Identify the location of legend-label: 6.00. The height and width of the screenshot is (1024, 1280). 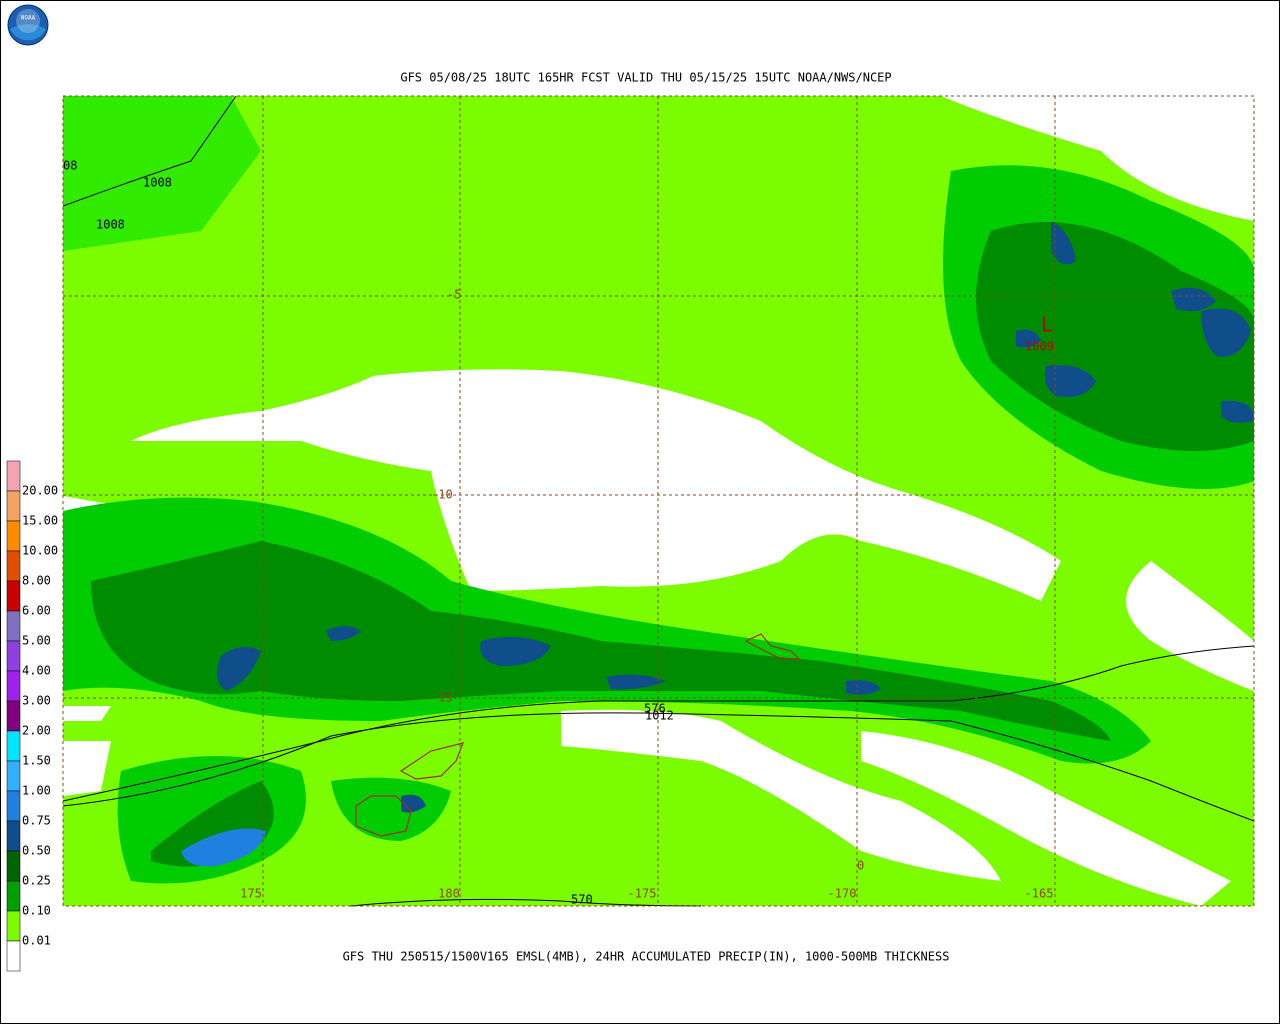
(36, 611).